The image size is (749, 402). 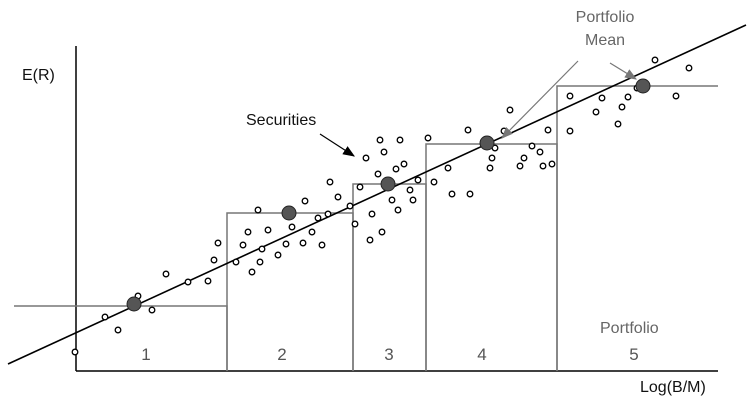 What do you see at coordinates (633, 354) in the screenshot?
I see `portfolio-number-5: 5` at bounding box center [633, 354].